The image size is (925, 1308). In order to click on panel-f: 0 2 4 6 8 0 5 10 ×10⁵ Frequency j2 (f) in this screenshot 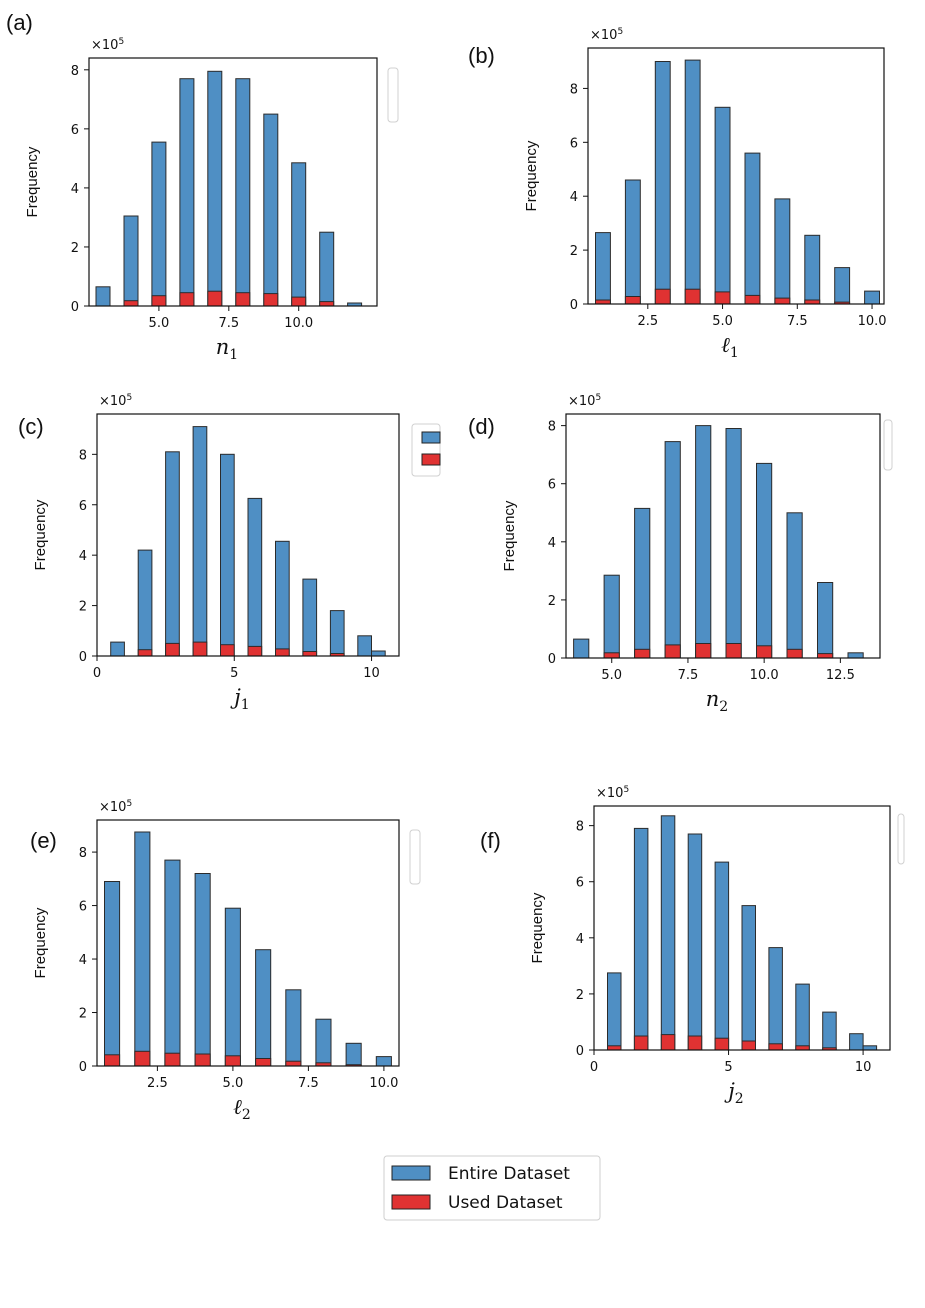, I will do `click(692, 946)`.